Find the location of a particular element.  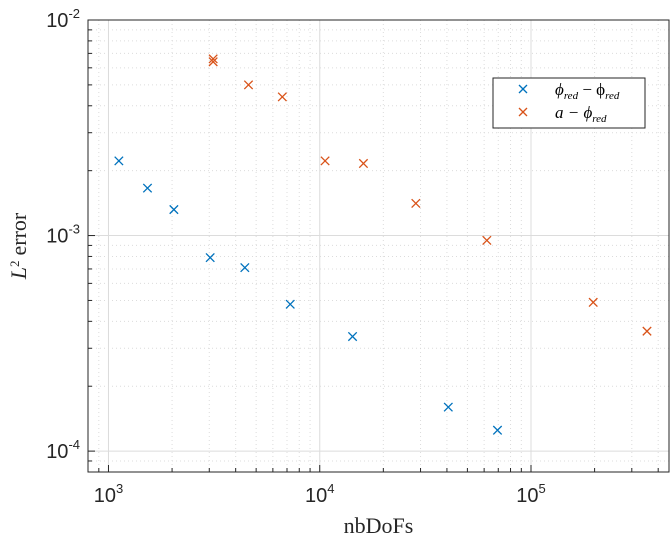

x-tick-label: 10⁵ is located at coordinates (530, 494).